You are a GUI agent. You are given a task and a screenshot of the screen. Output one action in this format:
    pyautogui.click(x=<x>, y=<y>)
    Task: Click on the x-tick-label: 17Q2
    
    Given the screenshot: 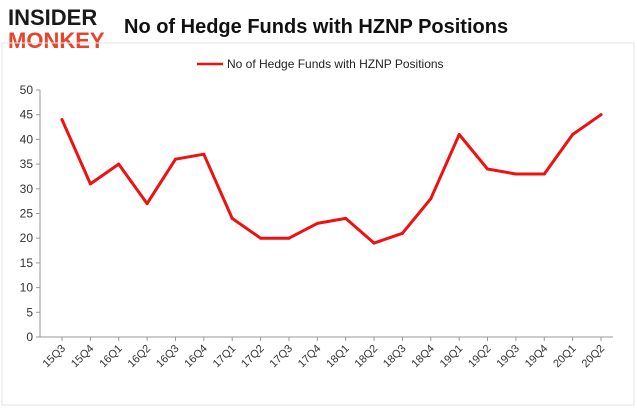 What is the action you would take?
    pyautogui.click(x=253, y=357)
    